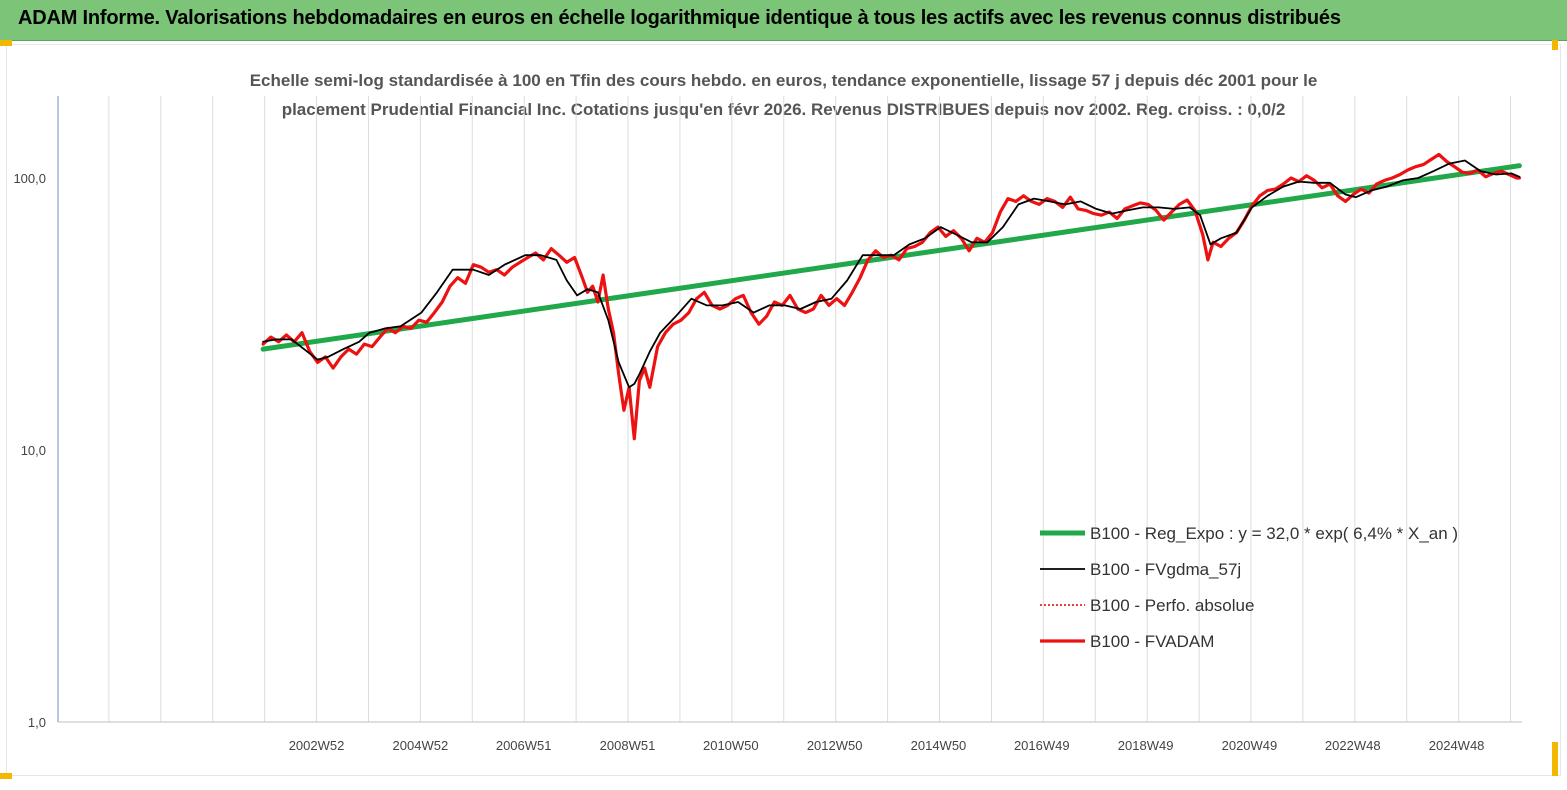  I want to click on x-tick-label: 2020W49, so click(1250, 745).